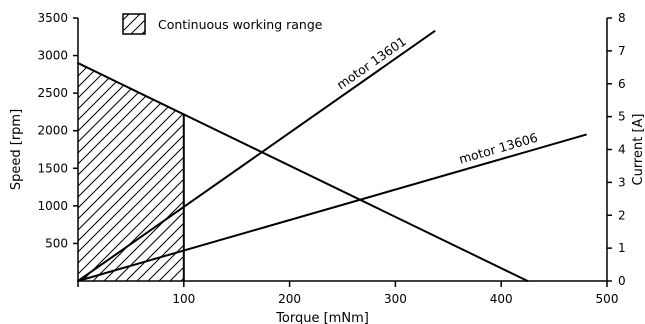 This screenshot has height=324, width=645. Describe the element at coordinates (240, 24) in the screenshot. I see `legend-label: Continuous working range` at that location.